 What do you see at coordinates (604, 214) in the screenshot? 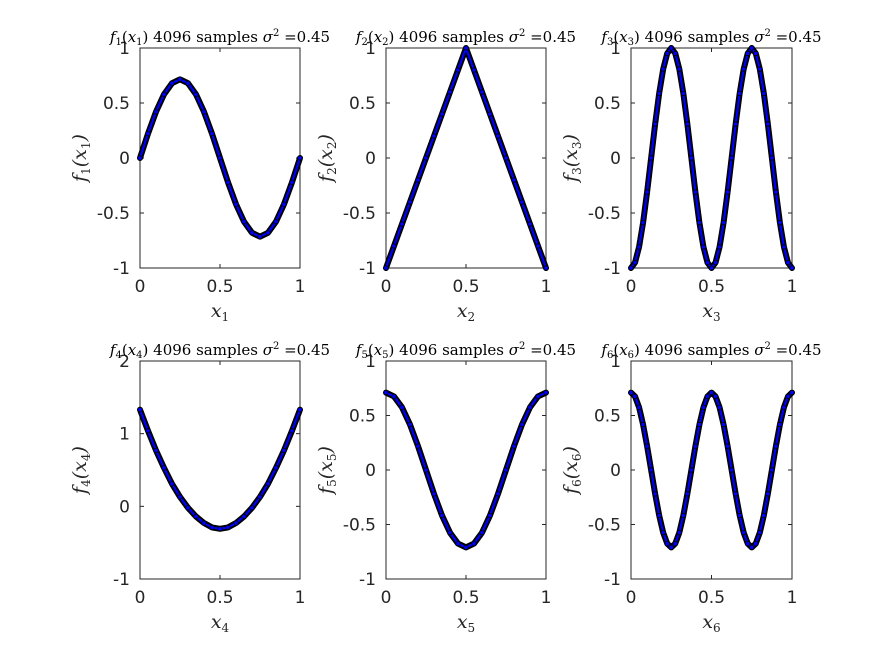
I see `y-tick-label: -0.5` at bounding box center [604, 214].